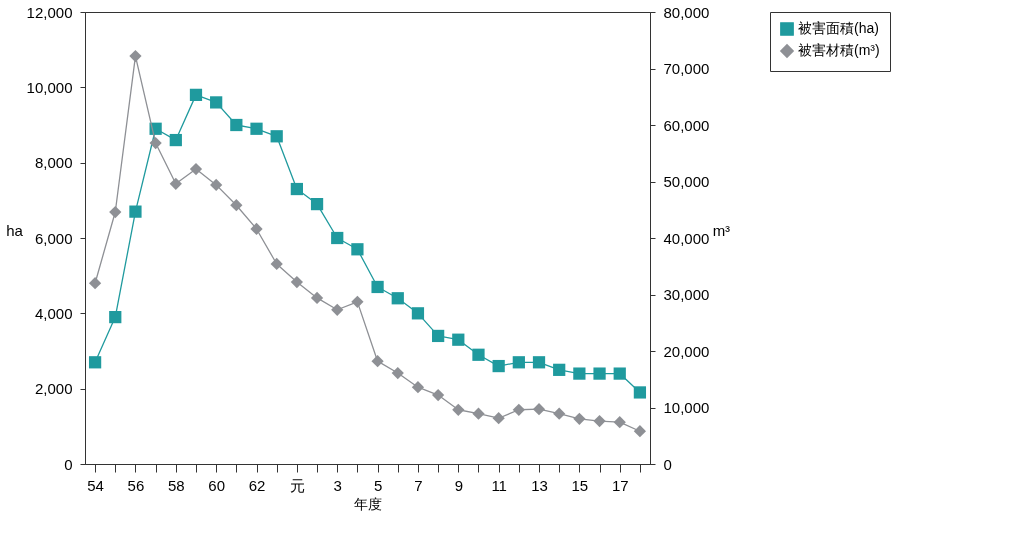 Image resolution: width=1016 pixels, height=535 pixels. I want to click on x-tick-label: 元, so click(297, 485).